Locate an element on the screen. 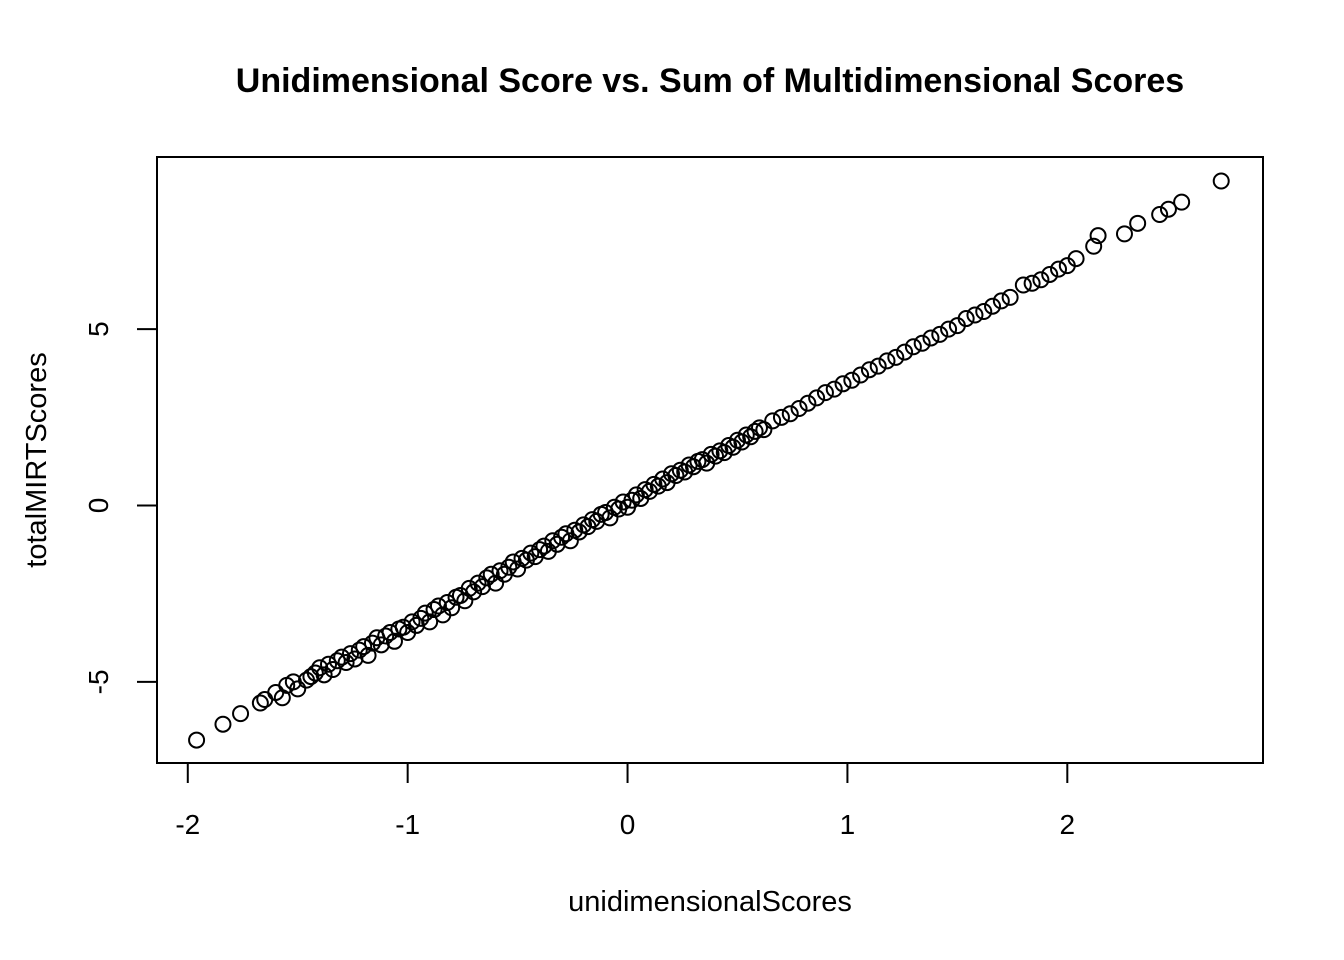 The height and width of the screenshot is (960, 1344). y-axis-label: totalMIRTScores is located at coordinates (37, 459).